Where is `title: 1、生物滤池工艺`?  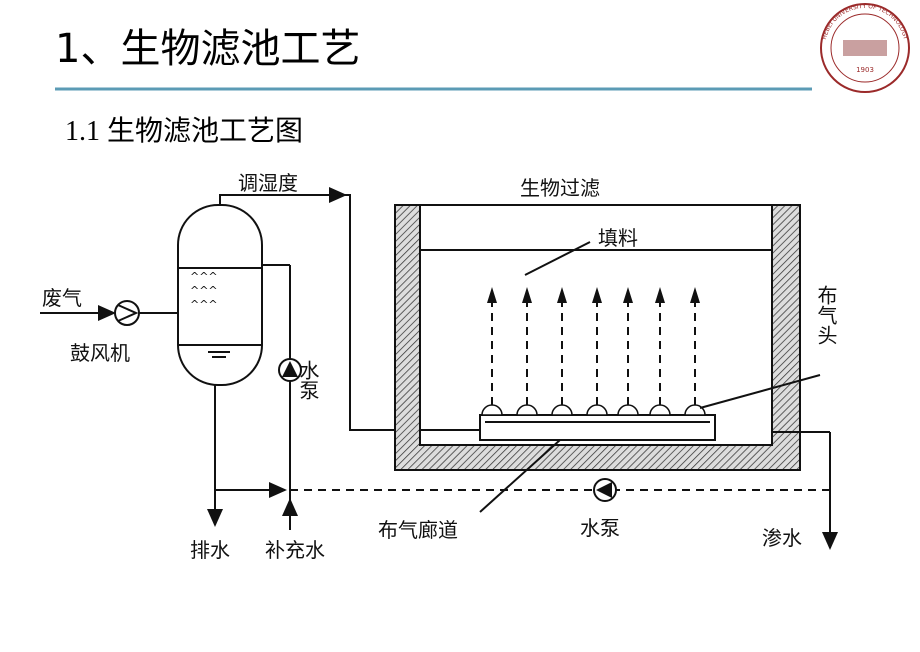
title: 1、生物滤池工艺 is located at coordinates (207, 49).